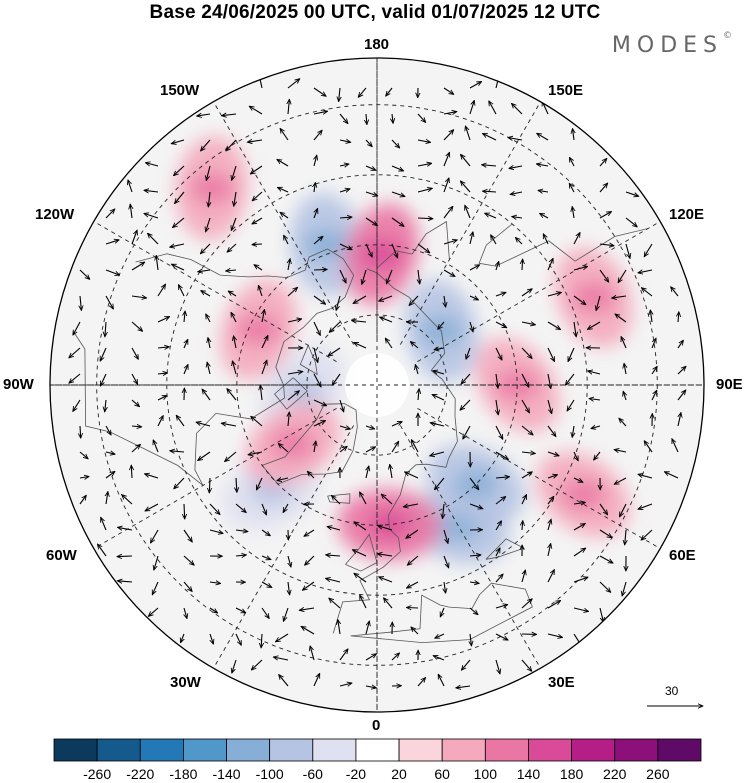 The width and height of the screenshot is (750, 783). Describe the element at coordinates (97, 774) in the screenshot. I see `colorbar-label-0: -260` at that location.